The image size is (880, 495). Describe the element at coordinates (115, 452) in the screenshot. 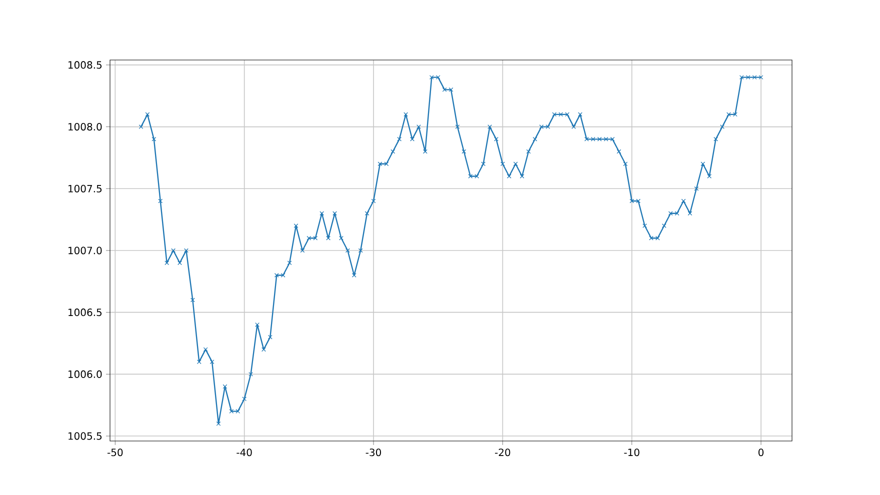

I see `x-tick-label: -50` at that location.